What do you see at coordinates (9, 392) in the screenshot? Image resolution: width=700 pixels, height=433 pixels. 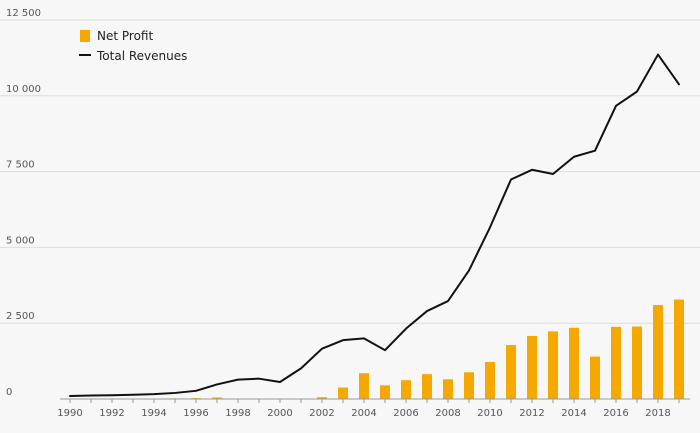 I see `y-tick-label: 0` at bounding box center [9, 392].